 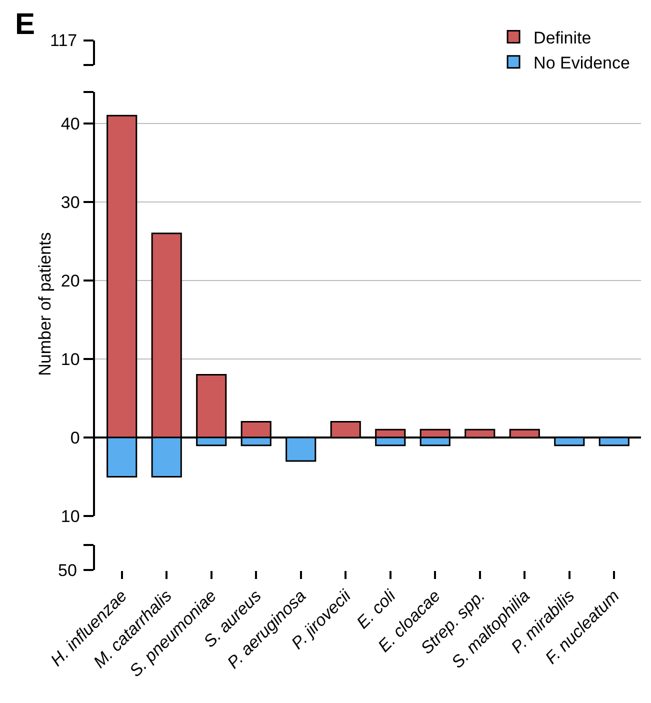 What do you see at coordinates (70, 280) in the screenshot?
I see `y-tick-label: 20` at bounding box center [70, 280].